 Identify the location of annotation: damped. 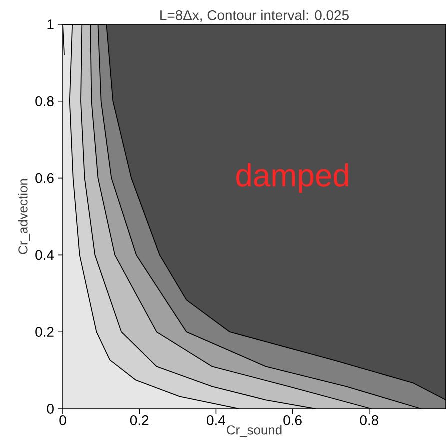
(292, 178).